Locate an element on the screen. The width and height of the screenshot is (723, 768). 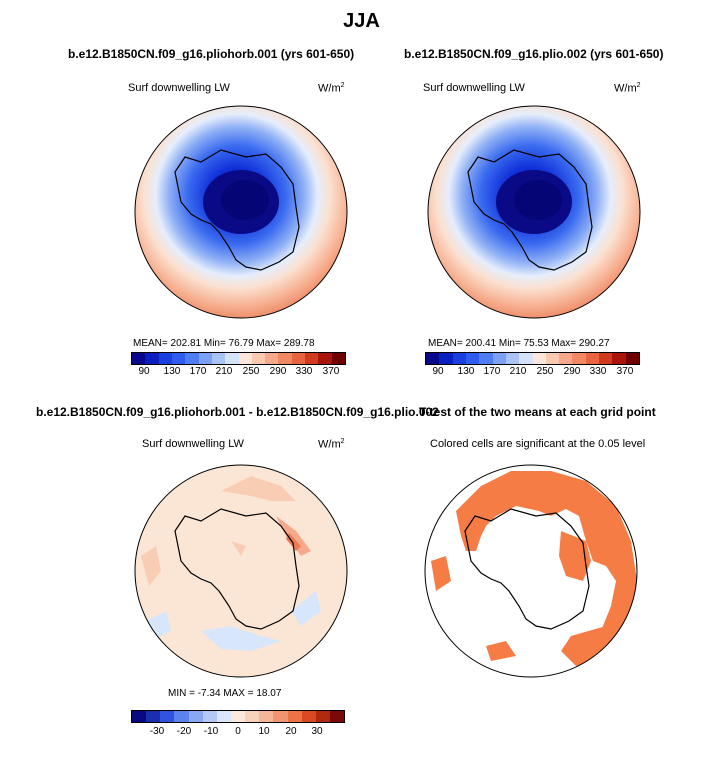
panel3-stats: MIN = -7.34 MAX = 18.07 is located at coordinates (225, 693).